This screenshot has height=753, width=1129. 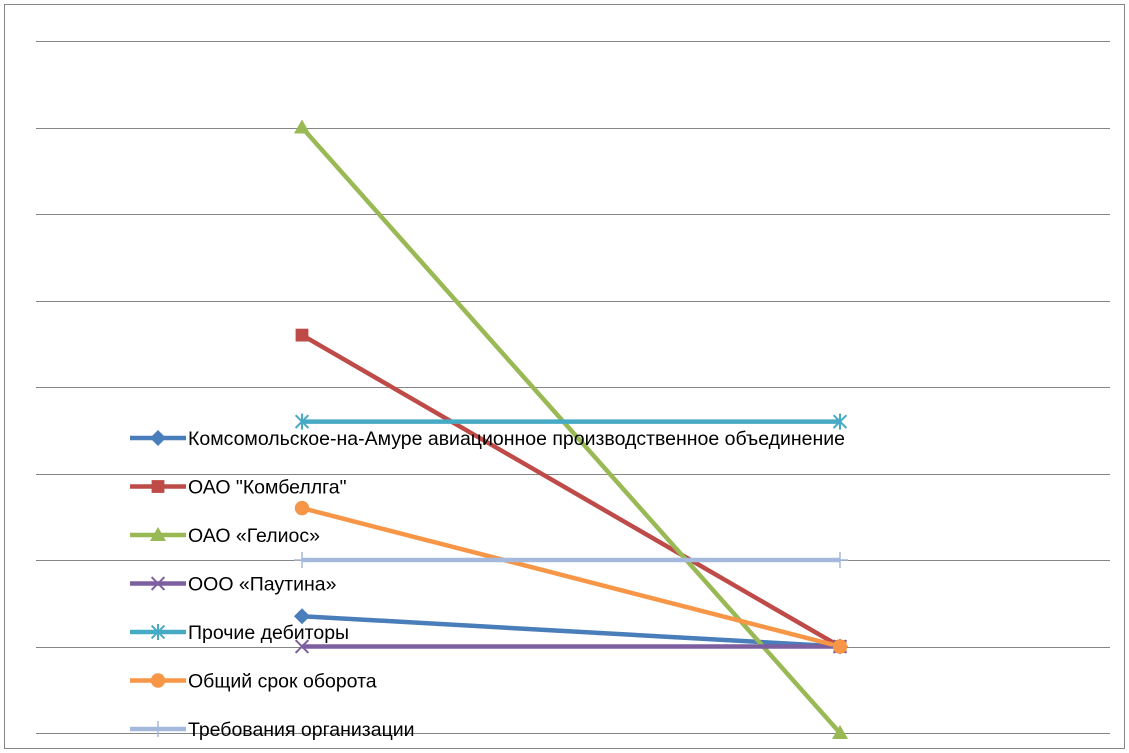 What do you see at coordinates (262, 585) in the screenshot?
I see `legend-label: ООО «Паутина»` at bounding box center [262, 585].